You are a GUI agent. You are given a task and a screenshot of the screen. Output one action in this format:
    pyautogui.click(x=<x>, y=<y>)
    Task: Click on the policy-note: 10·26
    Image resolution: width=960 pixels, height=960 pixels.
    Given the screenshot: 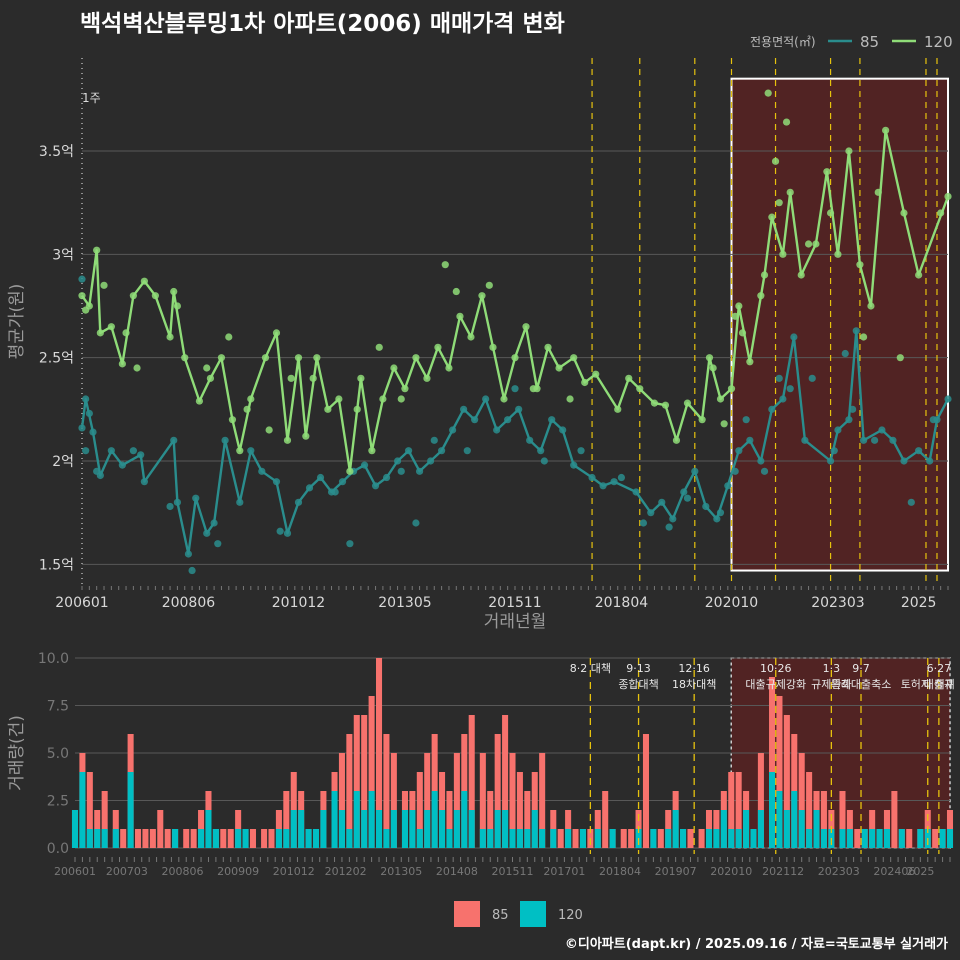 What is the action you would take?
    pyautogui.click(x=776, y=668)
    